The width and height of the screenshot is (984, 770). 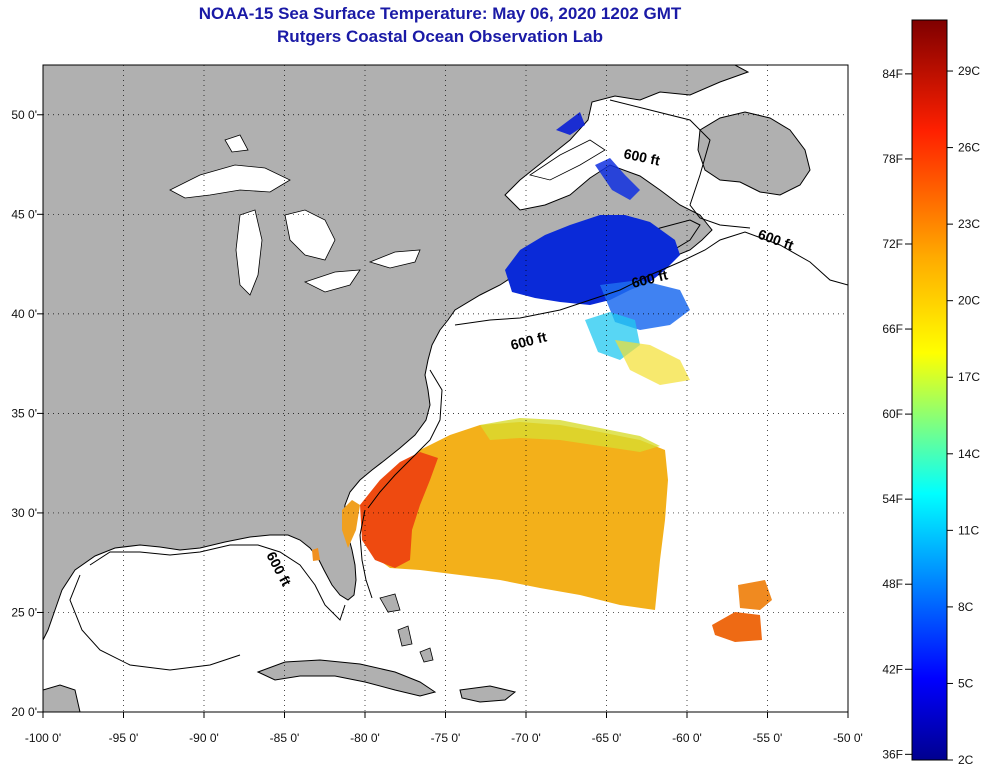 What do you see at coordinates (892, 414) in the screenshot?
I see `colorbar-f-label: 60F` at bounding box center [892, 414].